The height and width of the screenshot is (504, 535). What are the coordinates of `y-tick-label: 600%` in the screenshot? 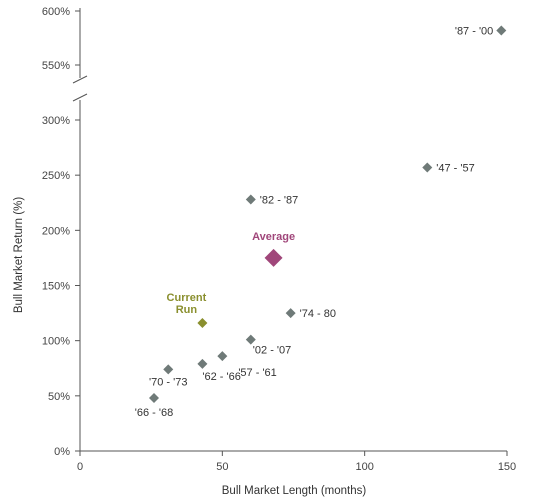 It's located at (56, 12).